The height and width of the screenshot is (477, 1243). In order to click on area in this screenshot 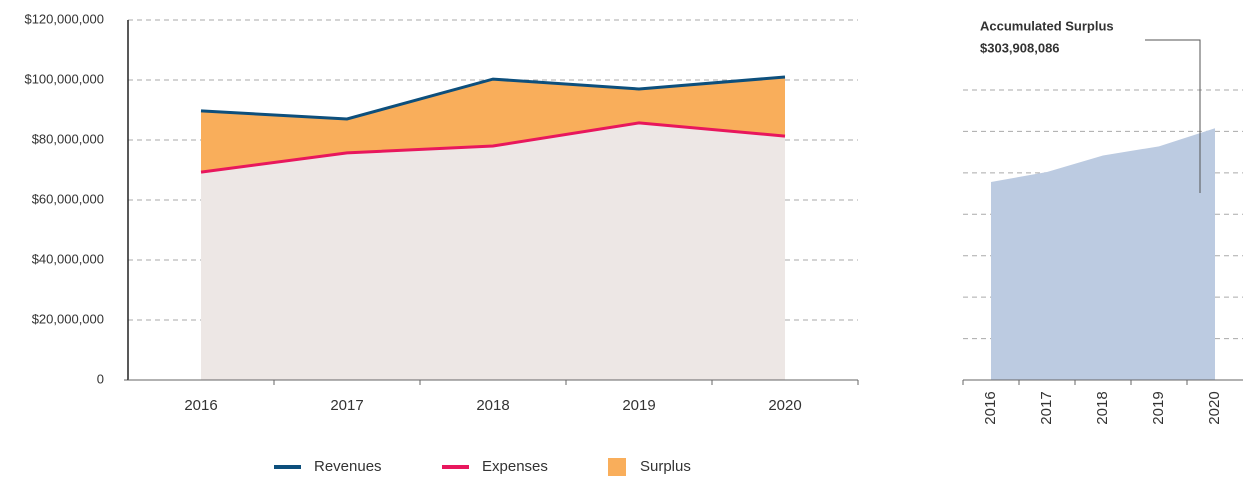, I will do `click(1103, 254)`.